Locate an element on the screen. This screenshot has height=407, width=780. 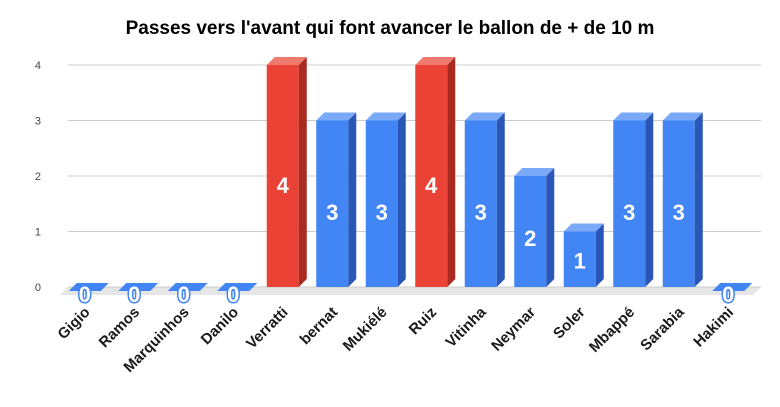
x-tick-label: Verratti is located at coordinates (267, 328).